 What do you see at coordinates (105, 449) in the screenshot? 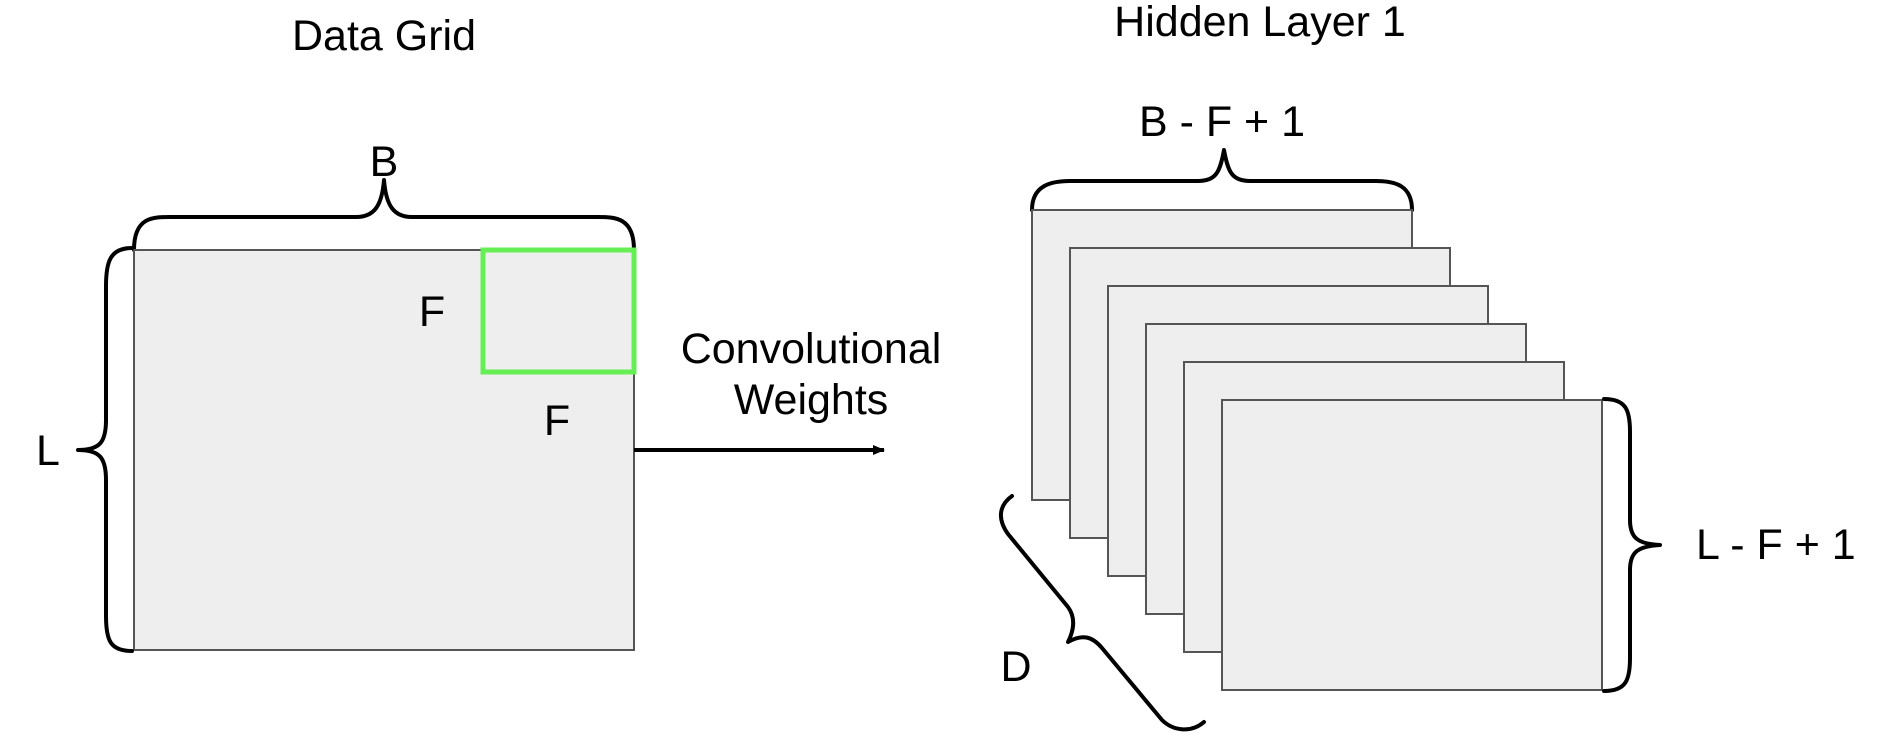
I see `data-grid-height-brace` at bounding box center [105, 449].